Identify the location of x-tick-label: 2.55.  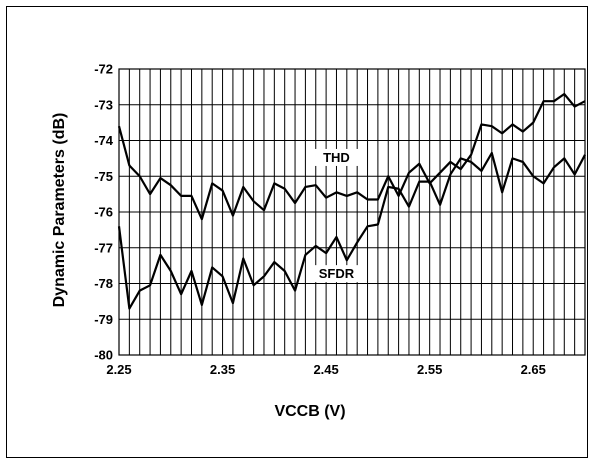
(429, 369).